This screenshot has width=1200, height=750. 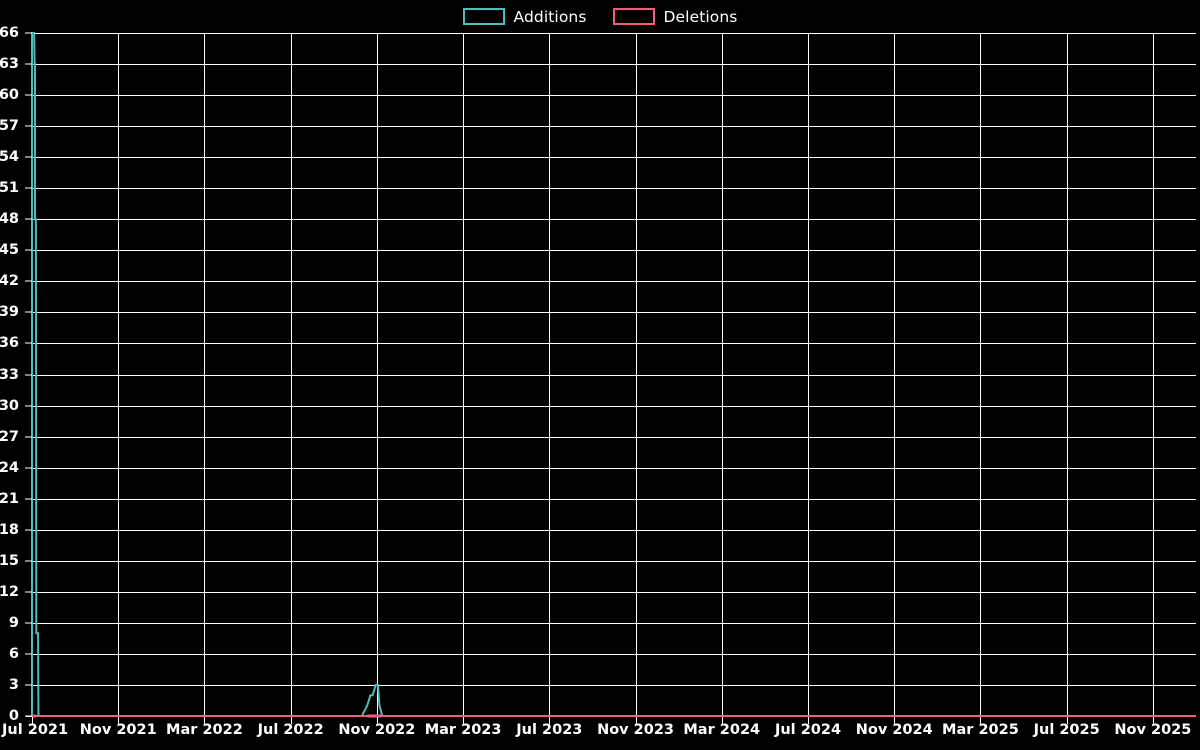 What do you see at coordinates (13, 684) in the screenshot?
I see `y-tick-label: 3` at bounding box center [13, 684].